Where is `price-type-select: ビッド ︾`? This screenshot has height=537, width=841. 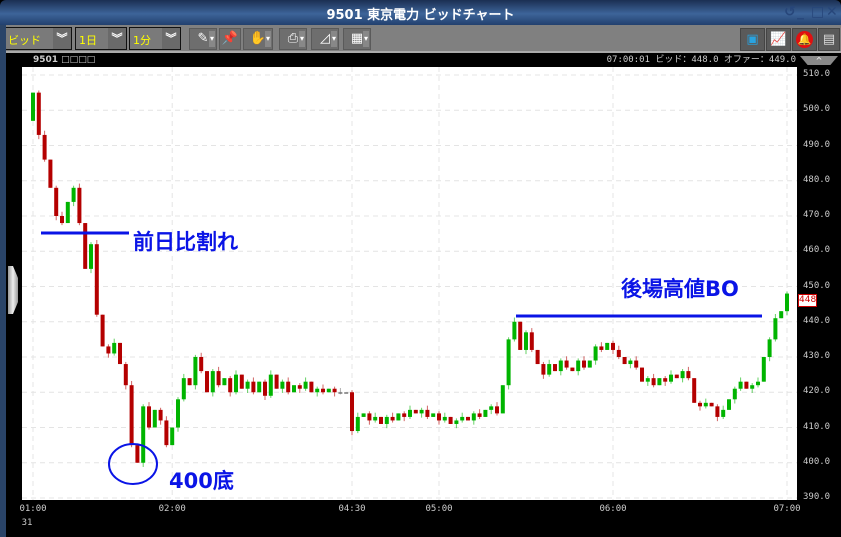 price-type-select: ビッド ︾ is located at coordinates (38, 38).